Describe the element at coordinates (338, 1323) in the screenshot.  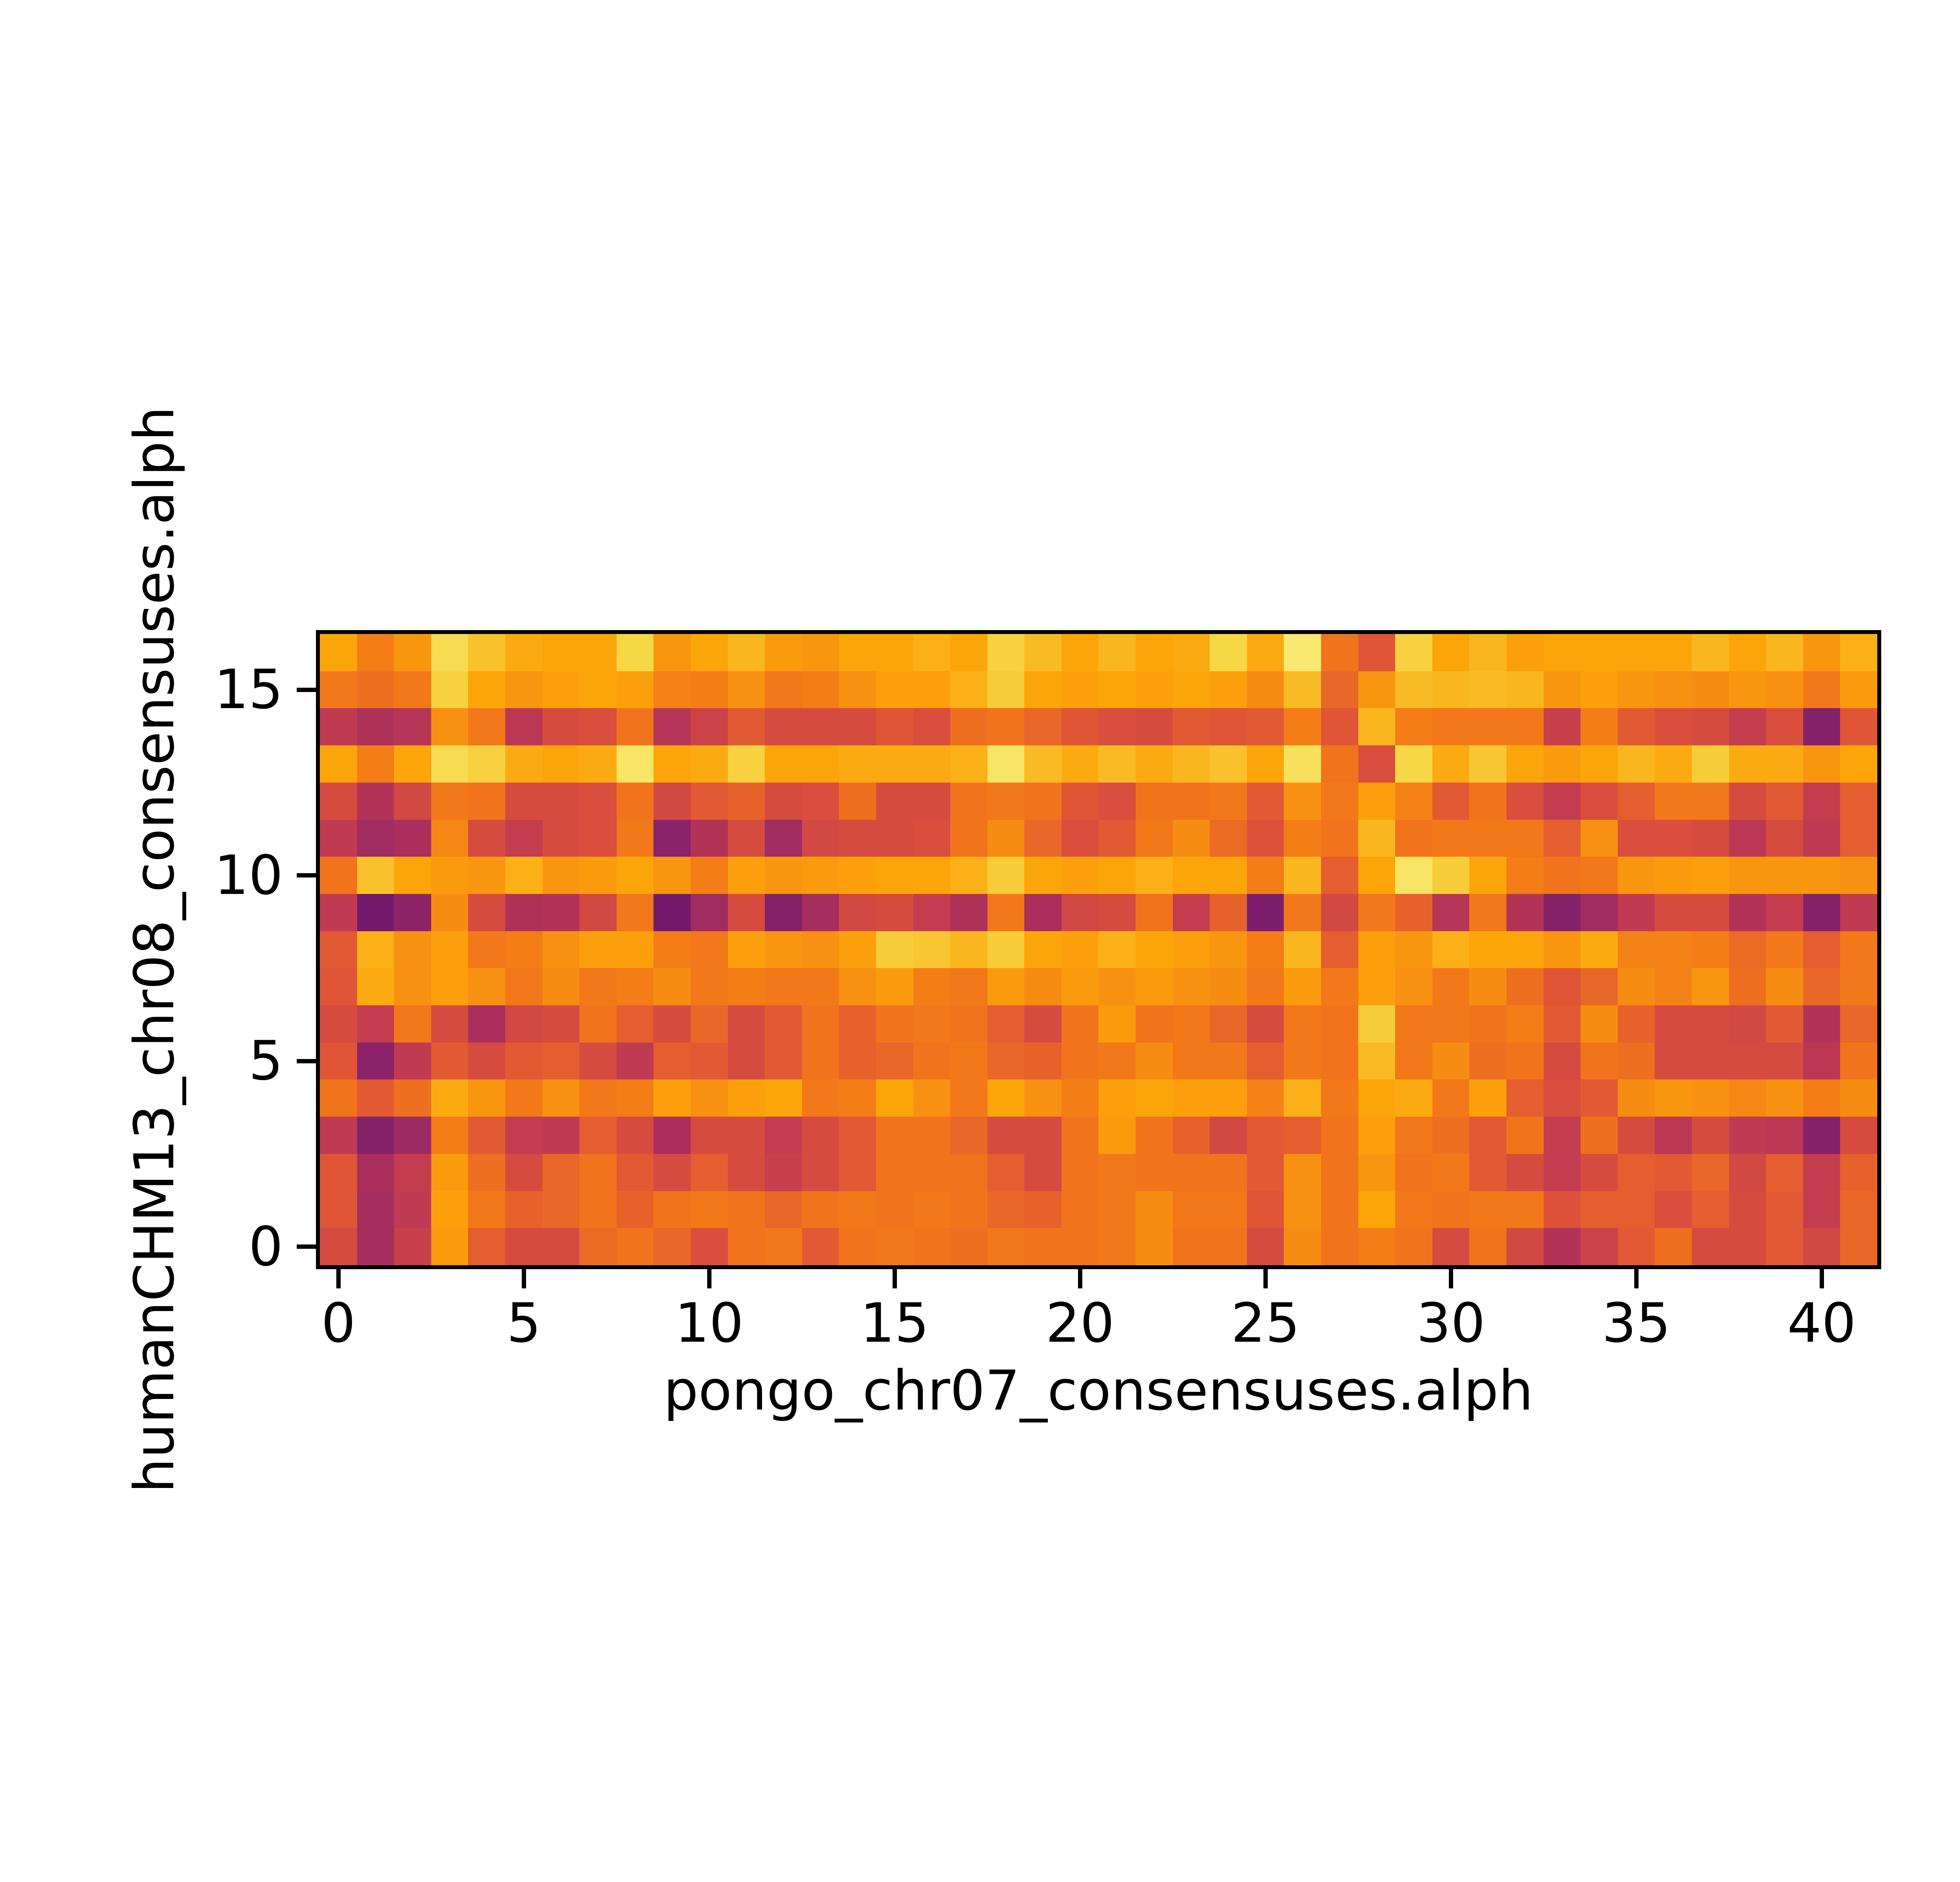
I see `x-tick-label: 0` at that location.